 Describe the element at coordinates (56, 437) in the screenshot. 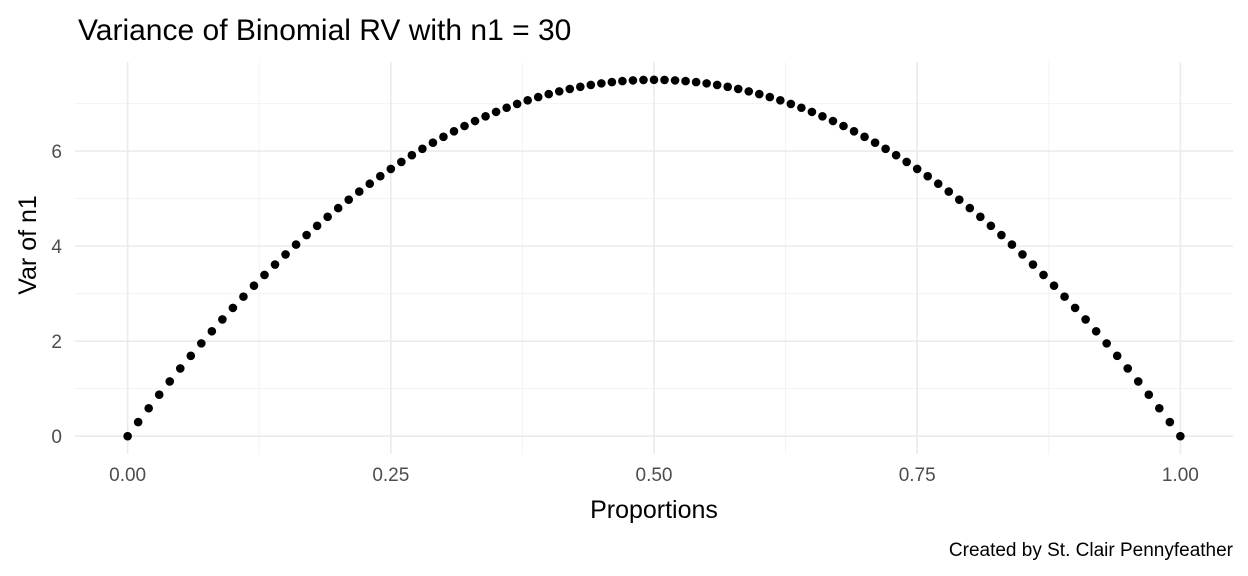

I see `y-tick-label: 0` at that location.